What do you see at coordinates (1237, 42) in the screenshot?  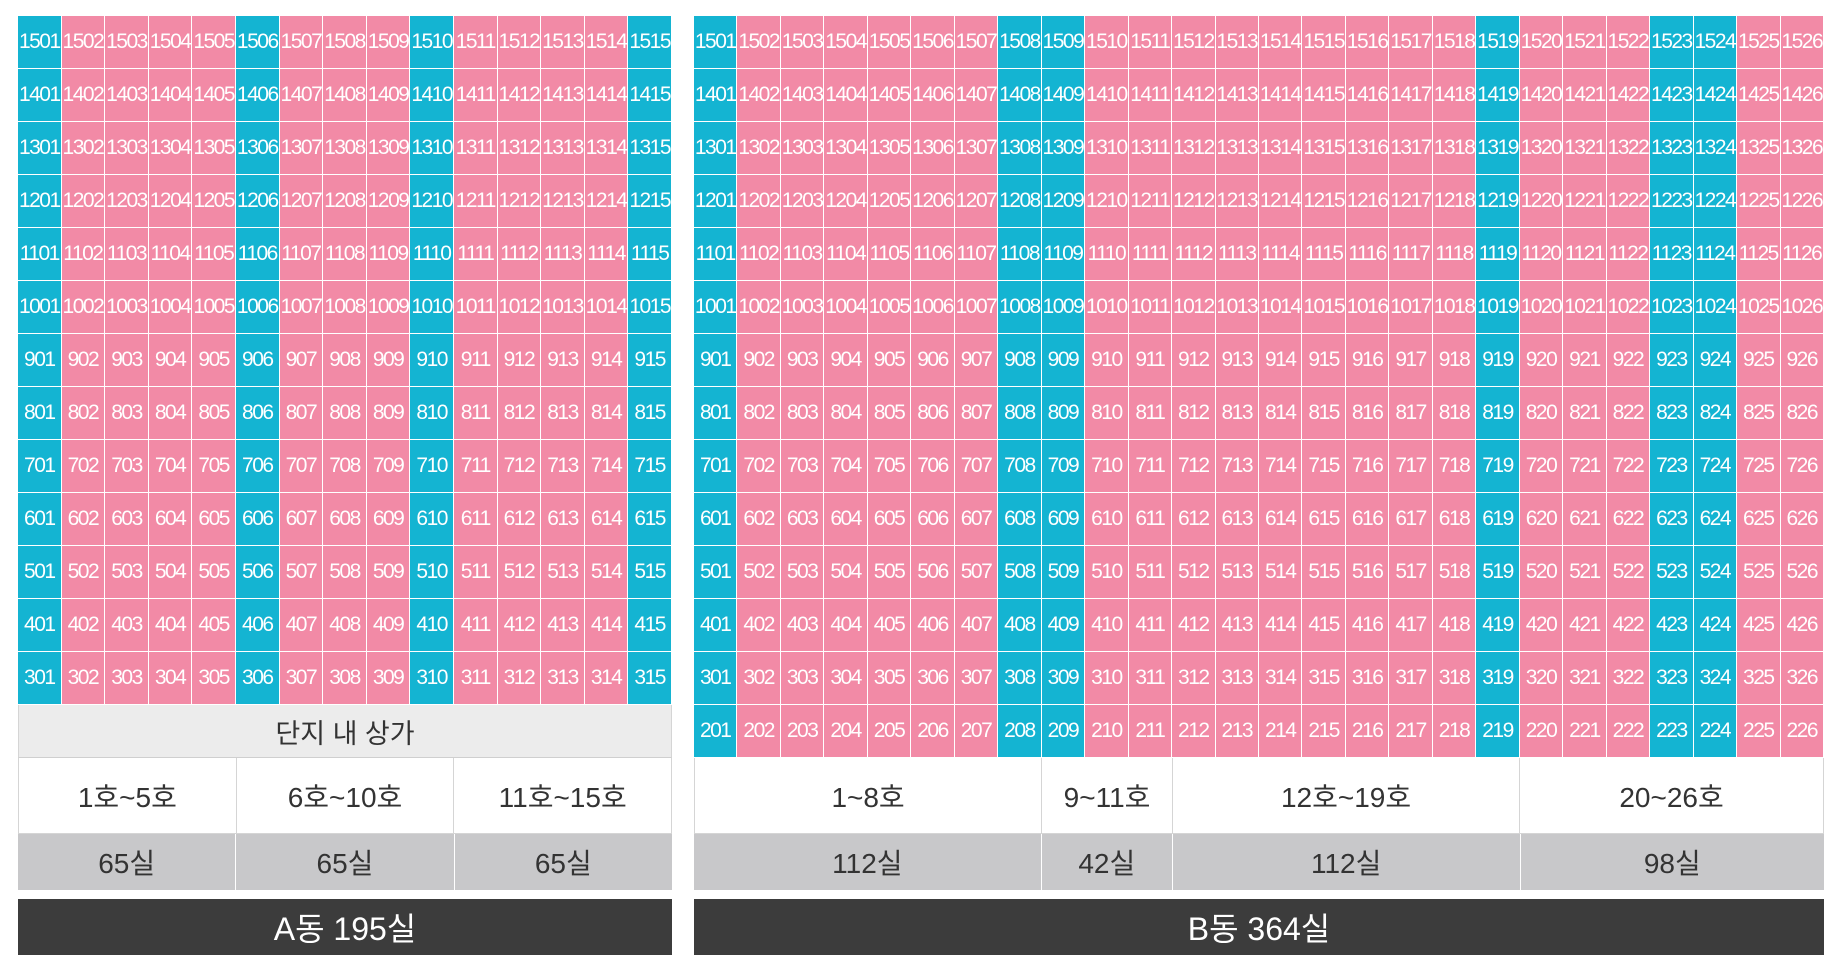 I see `unit-cell: 1513` at bounding box center [1237, 42].